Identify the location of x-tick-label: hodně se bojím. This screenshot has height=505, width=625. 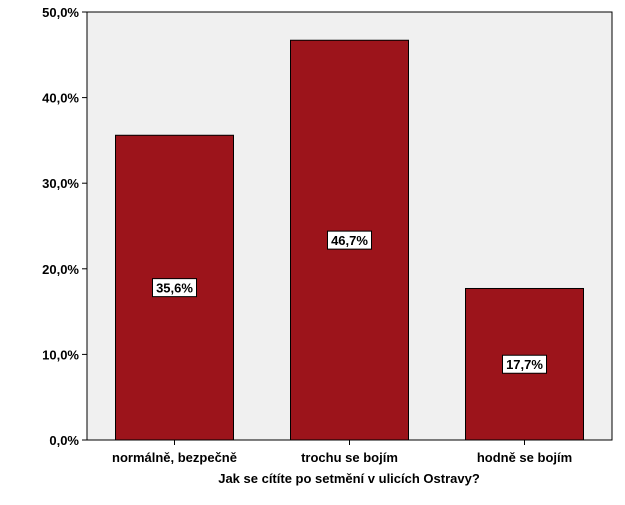
(524, 457).